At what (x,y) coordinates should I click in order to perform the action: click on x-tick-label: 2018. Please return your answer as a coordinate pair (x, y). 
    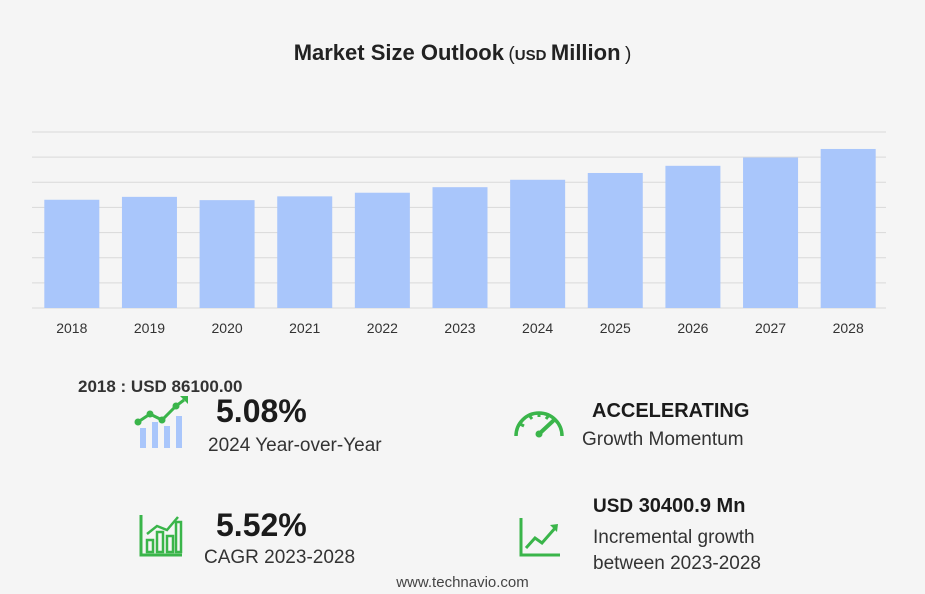
    Looking at the image, I should click on (71, 328).